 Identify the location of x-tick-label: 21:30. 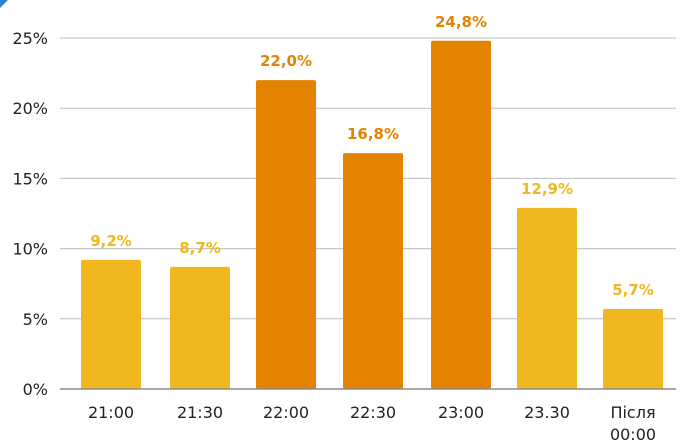
(200, 412).